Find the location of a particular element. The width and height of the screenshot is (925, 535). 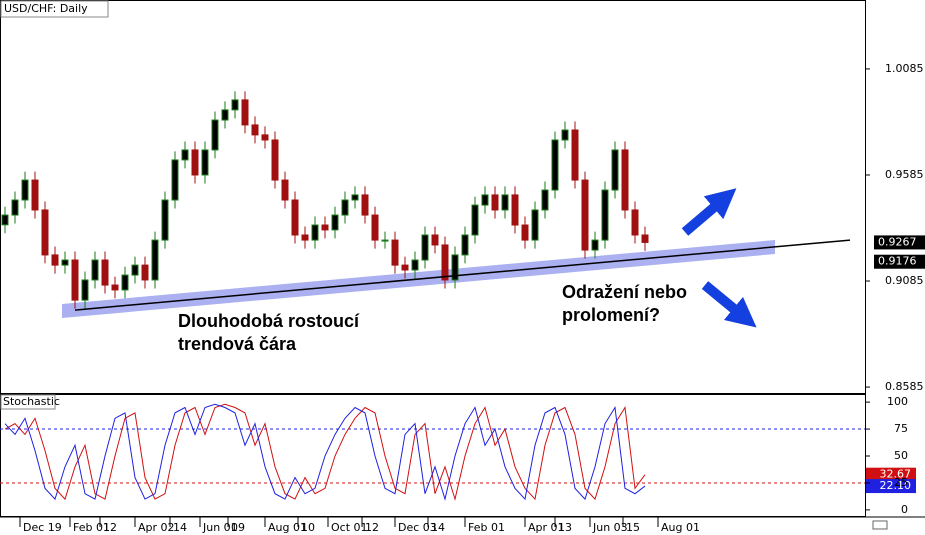

trend-price-box is located at coordinates (899, 261).